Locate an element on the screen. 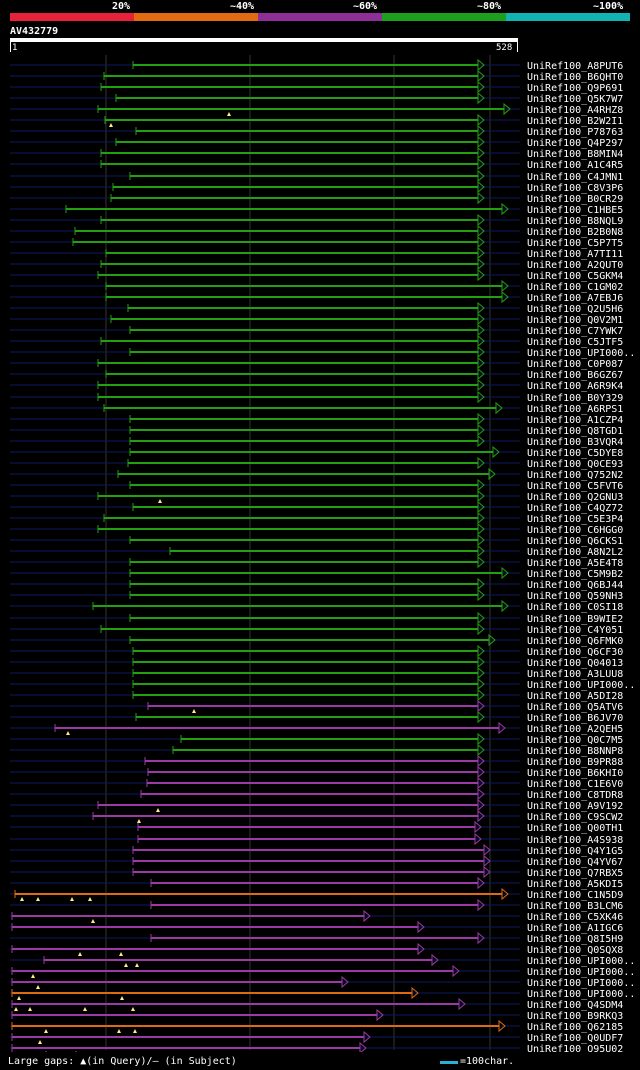 The image size is (640, 1070). hit-row: UniRef100_Q95U02 is located at coordinates (316, 1046).